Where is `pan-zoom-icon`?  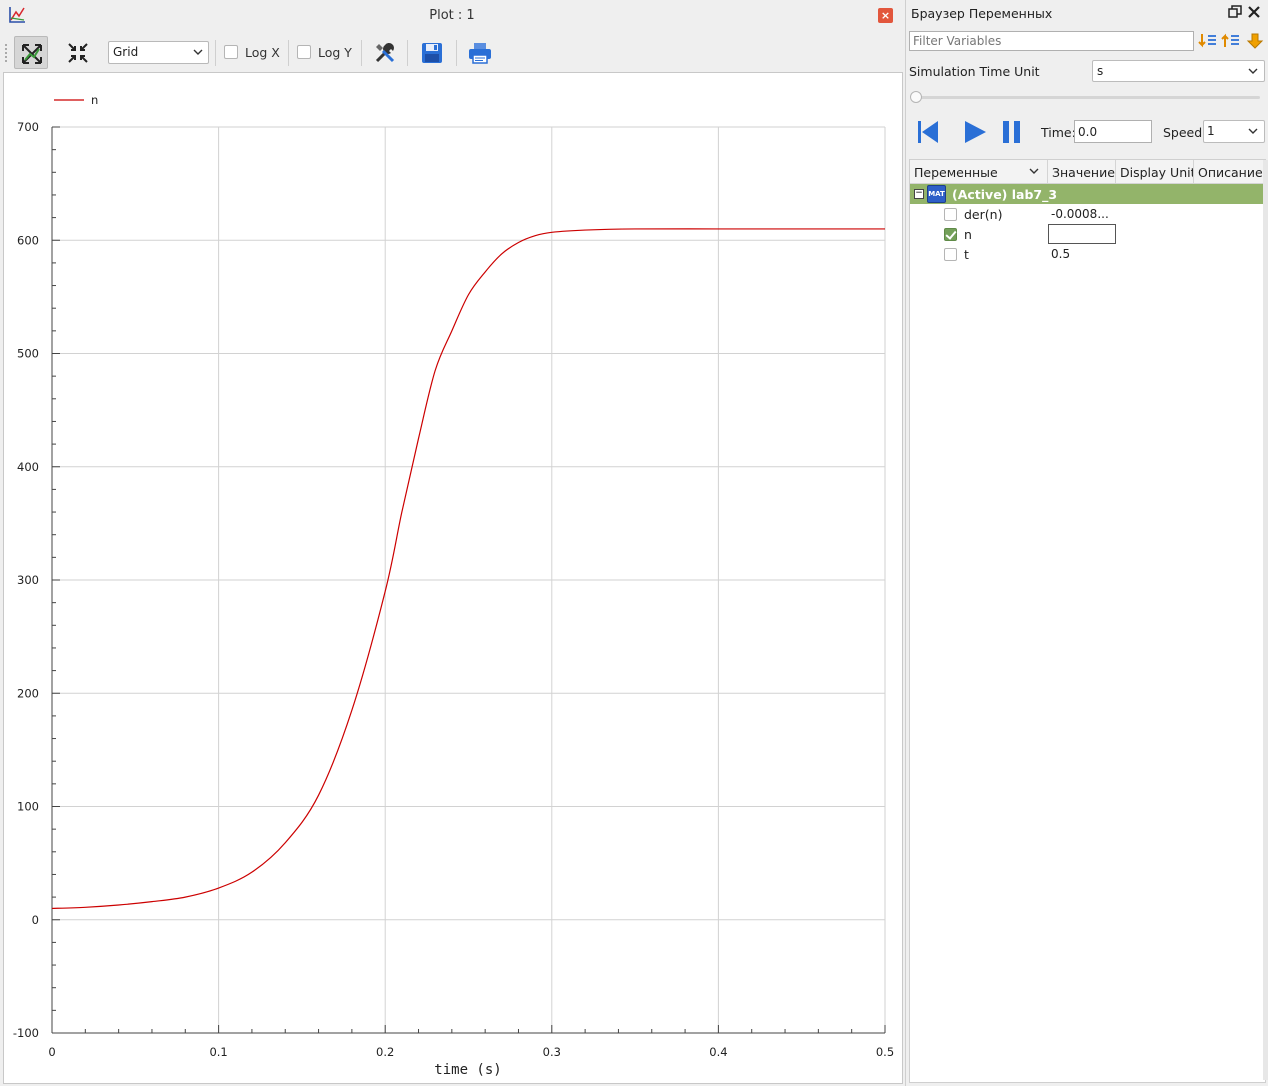 pan-zoom-icon is located at coordinates (32, 54).